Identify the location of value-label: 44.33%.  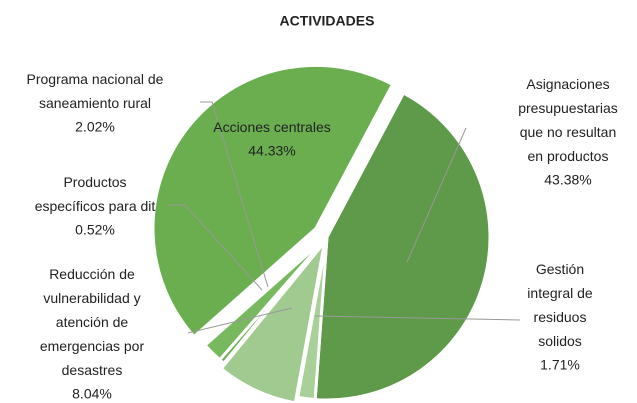
(271, 151).